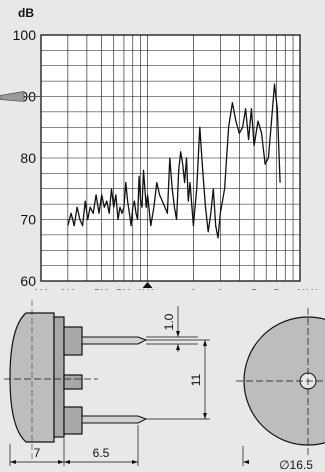 The width and height of the screenshot is (325, 472). Describe the element at coordinates (177, 289) in the screenshot. I see `x-axis-ticks: 200 300 500 700 1kHz 2 3 5 7 10kHz` at that location.